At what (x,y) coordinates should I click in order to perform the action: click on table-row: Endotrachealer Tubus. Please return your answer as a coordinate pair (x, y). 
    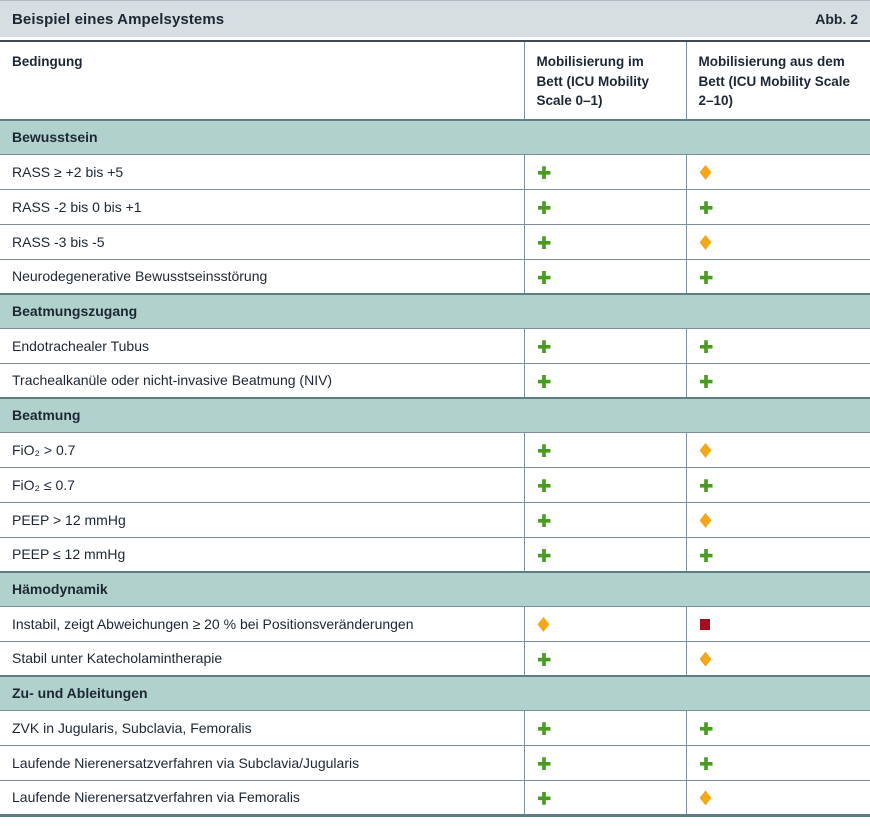
    Looking at the image, I should click on (435, 346).